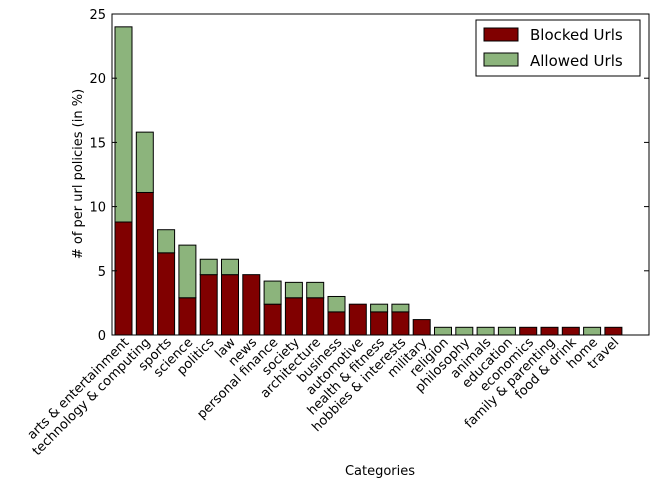 The width and height of the screenshot is (654, 481). I want to click on bar-allowed-urls-home, so click(592, 331).